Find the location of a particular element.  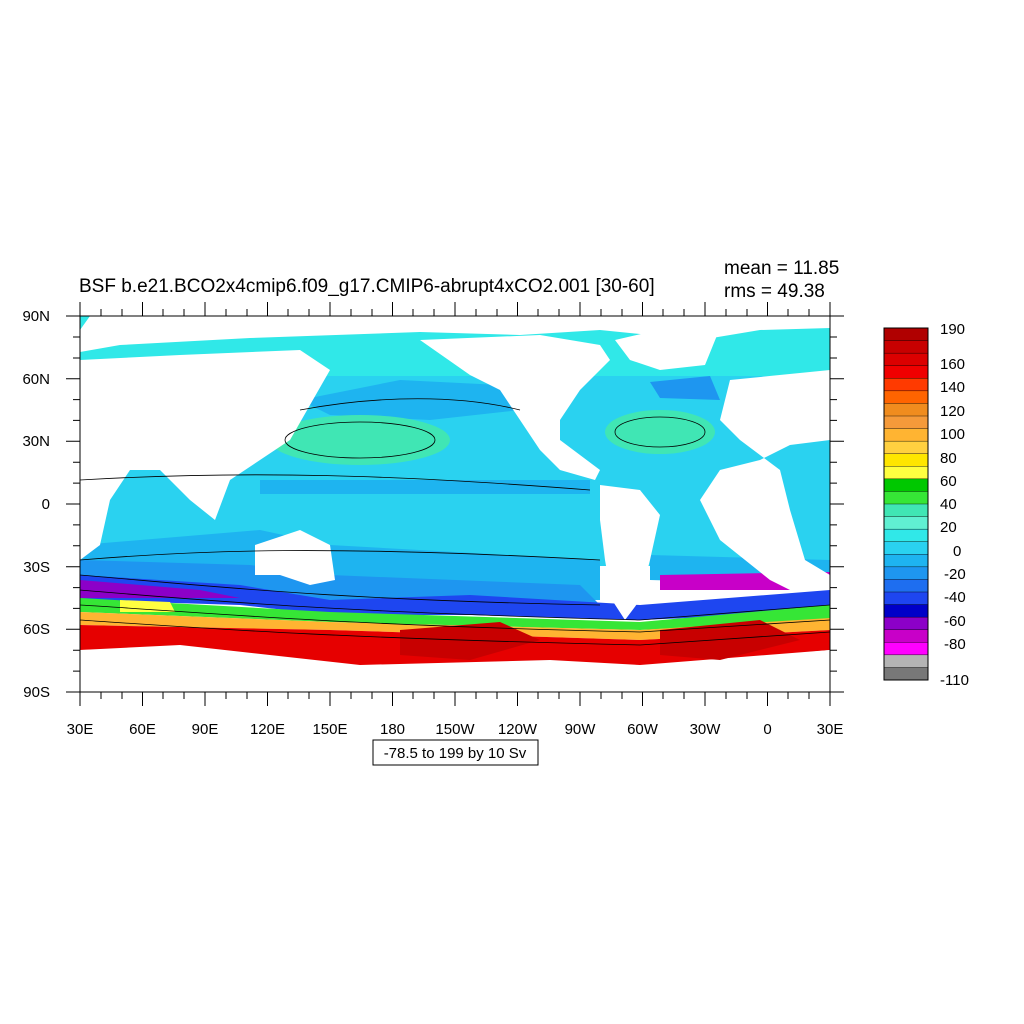

lon-label: 60E is located at coordinates (142, 729).